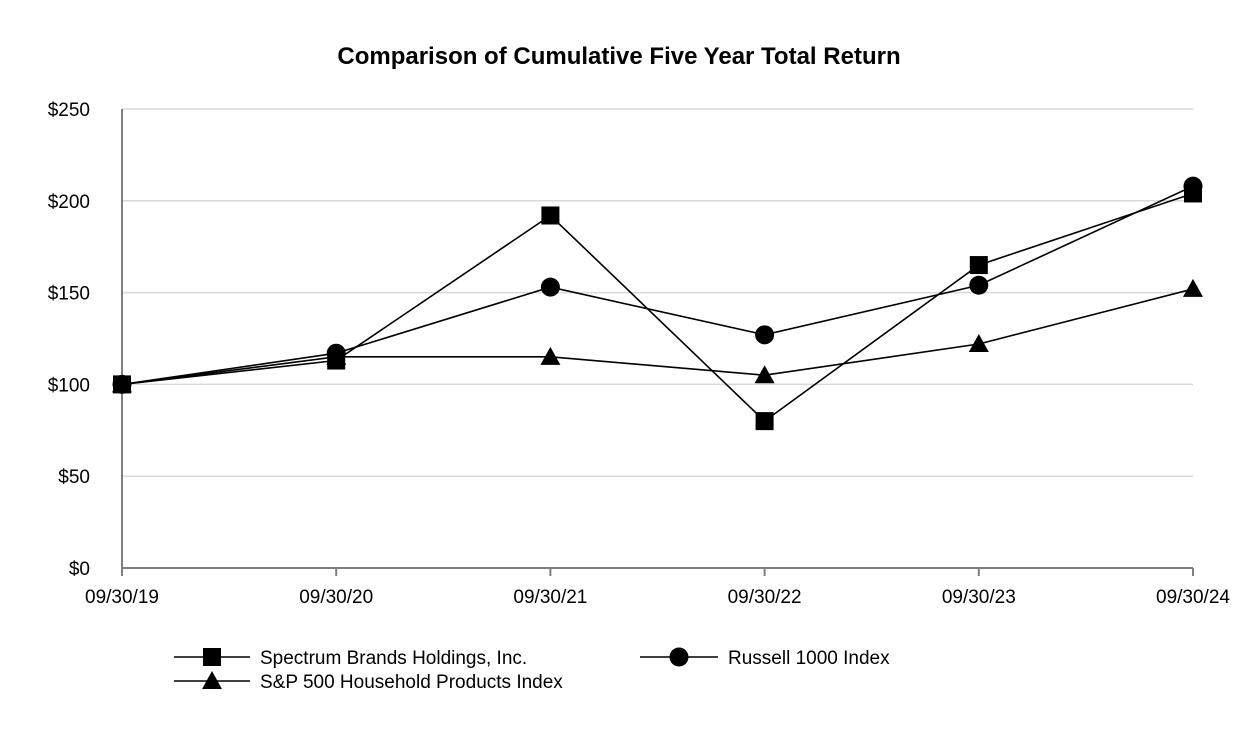 This screenshot has height=746, width=1238. Describe the element at coordinates (809, 658) in the screenshot. I see `legend-label: Russell 1000 Index` at that location.